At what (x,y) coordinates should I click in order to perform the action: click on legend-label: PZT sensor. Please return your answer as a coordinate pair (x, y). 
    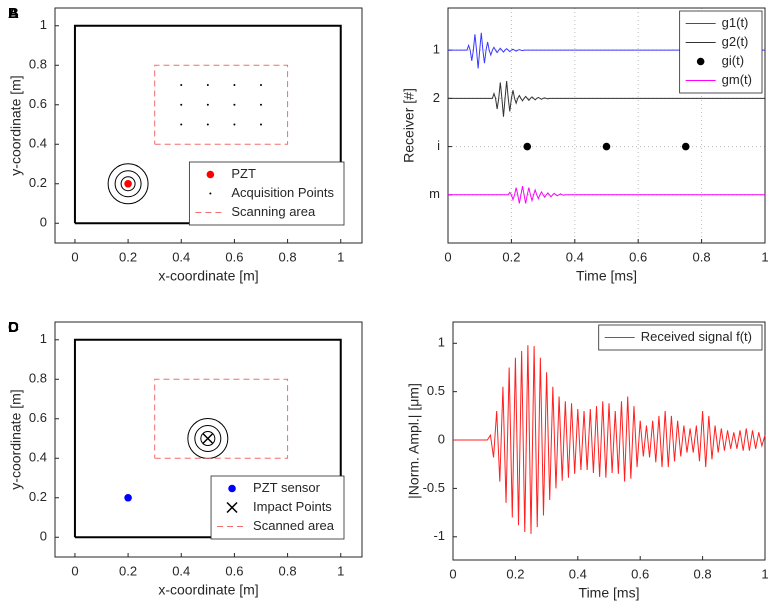
    Looking at the image, I should click on (287, 487).